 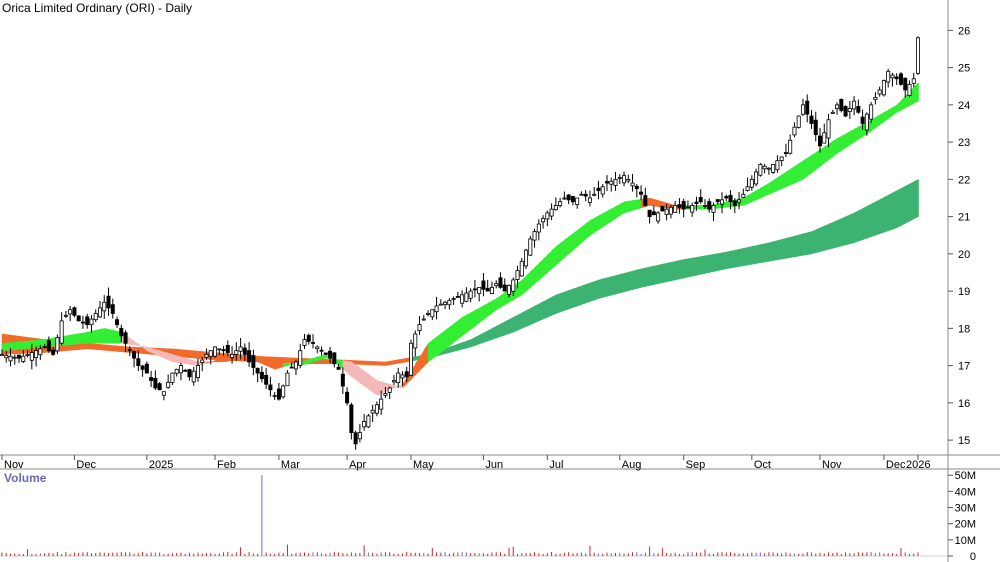 What do you see at coordinates (14, 465) in the screenshot?
I see `x-tick-label: Nov` at bounding box center [14, 465].